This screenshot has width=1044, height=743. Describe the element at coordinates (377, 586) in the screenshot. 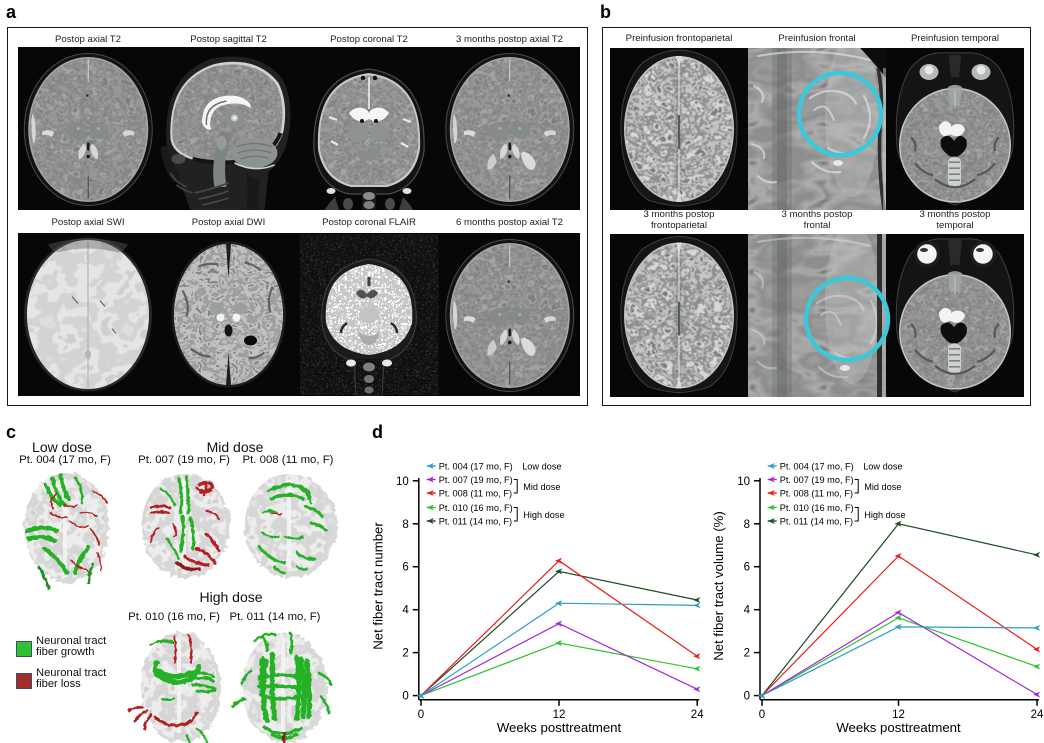

I see `svg-text: Net fiber tract number` at that location.